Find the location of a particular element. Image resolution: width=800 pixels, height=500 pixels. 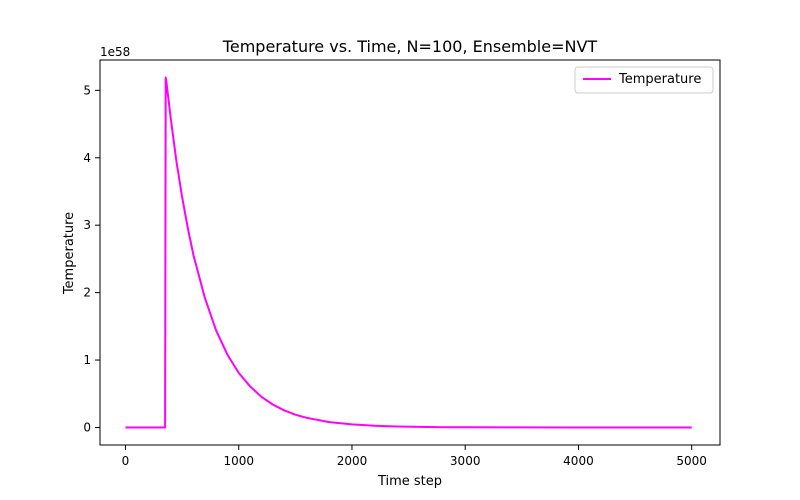

y-tick-label: 1 is located at coordinates (87, 360).